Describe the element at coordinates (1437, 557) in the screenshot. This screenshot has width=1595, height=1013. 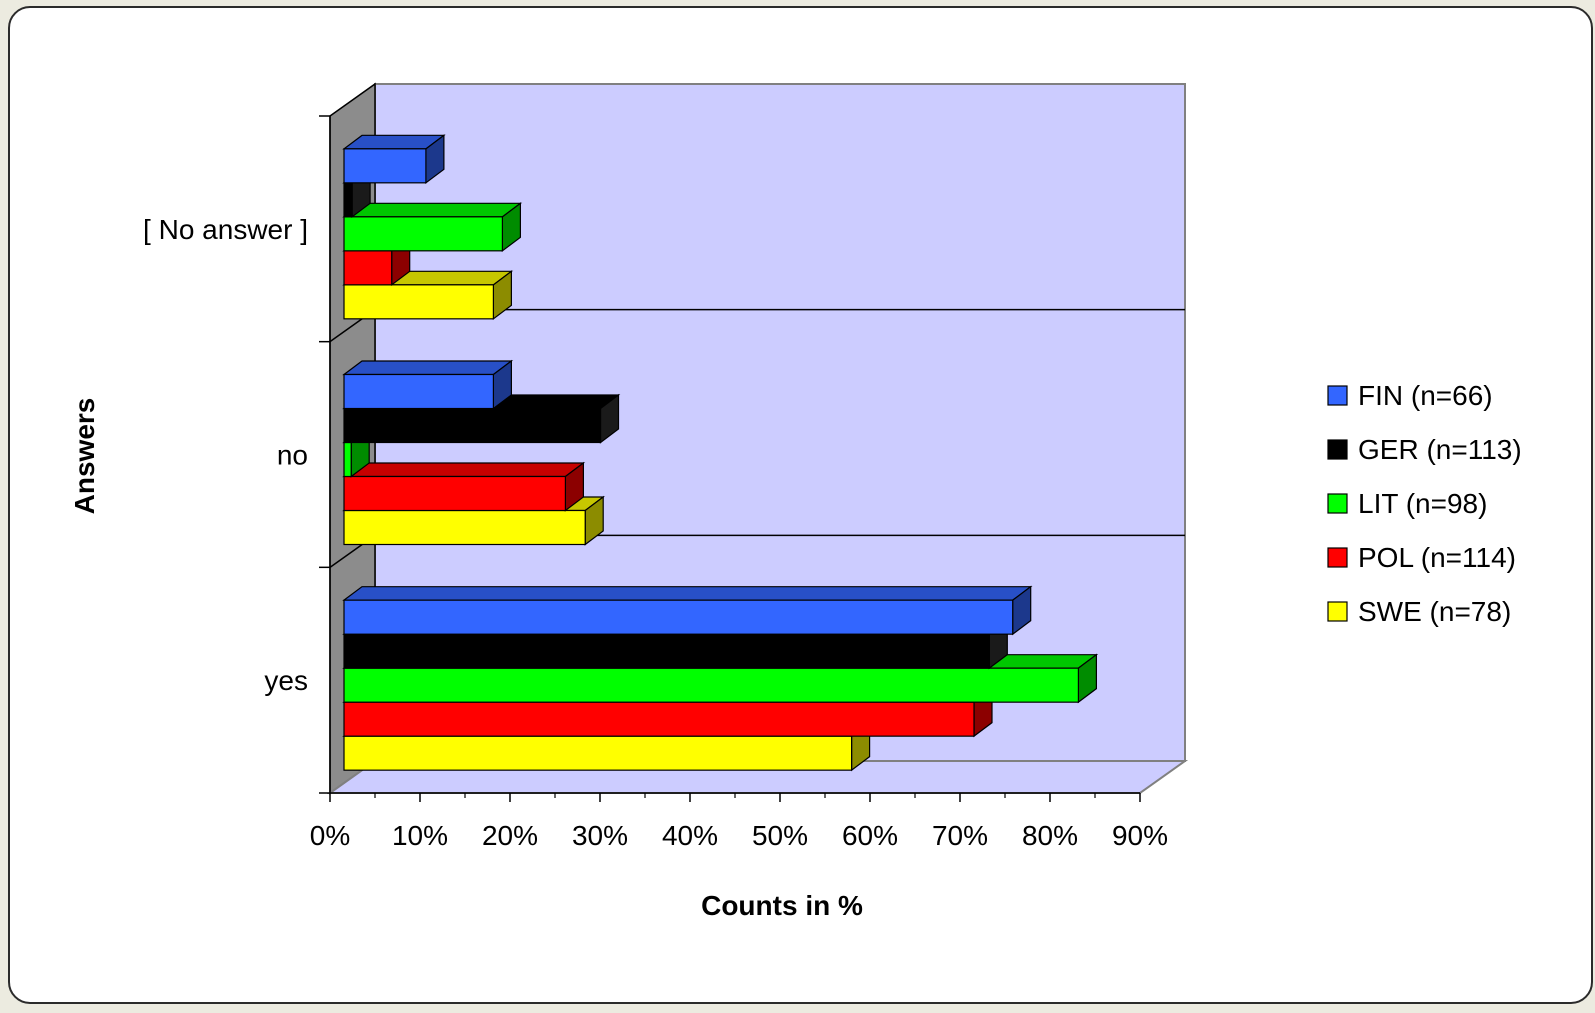
I see `legend-label-pol-n-114: POL (n=114)` at that location.